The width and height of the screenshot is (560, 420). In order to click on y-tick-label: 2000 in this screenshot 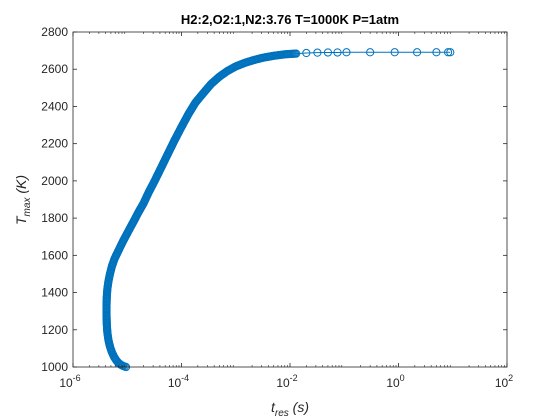, I will do `click(54, 181)`.